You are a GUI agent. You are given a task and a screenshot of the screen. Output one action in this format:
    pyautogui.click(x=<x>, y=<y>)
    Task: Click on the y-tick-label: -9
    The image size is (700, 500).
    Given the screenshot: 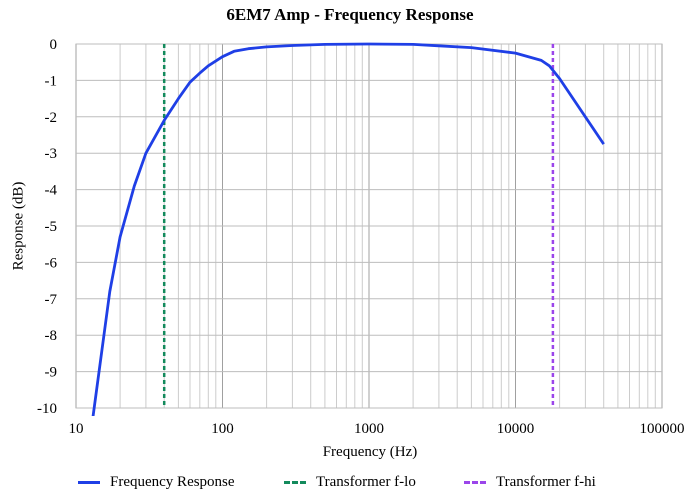 What is the action you would take?
    pyautogui.click(x=51, y=373)
    